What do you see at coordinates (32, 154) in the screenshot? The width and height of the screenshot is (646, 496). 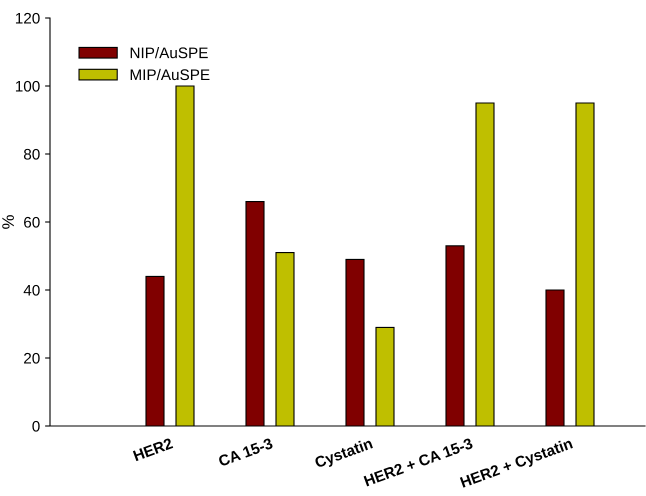 I see `y-tick-label: 80` at bounding box center [32, 154].